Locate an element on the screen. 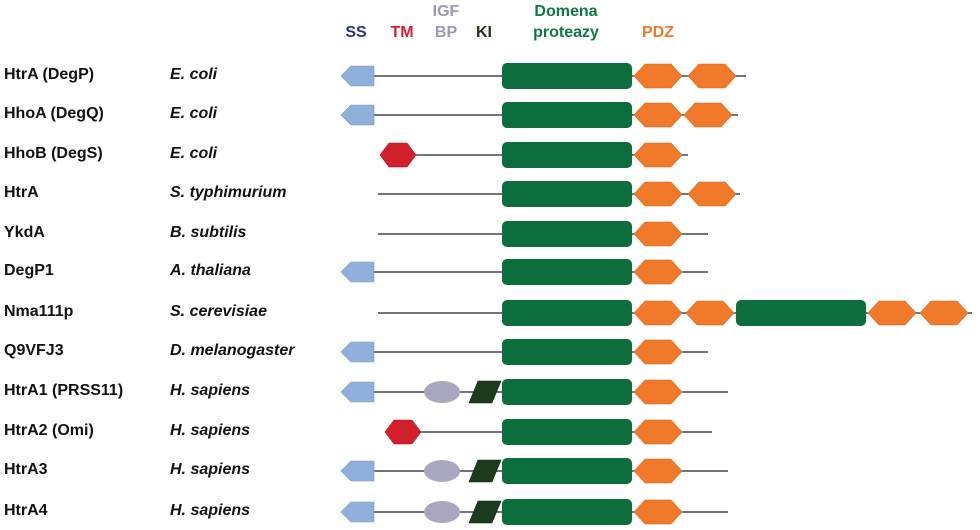  protein-name: HhoB (DegS) is located at coordinates (53, 153).